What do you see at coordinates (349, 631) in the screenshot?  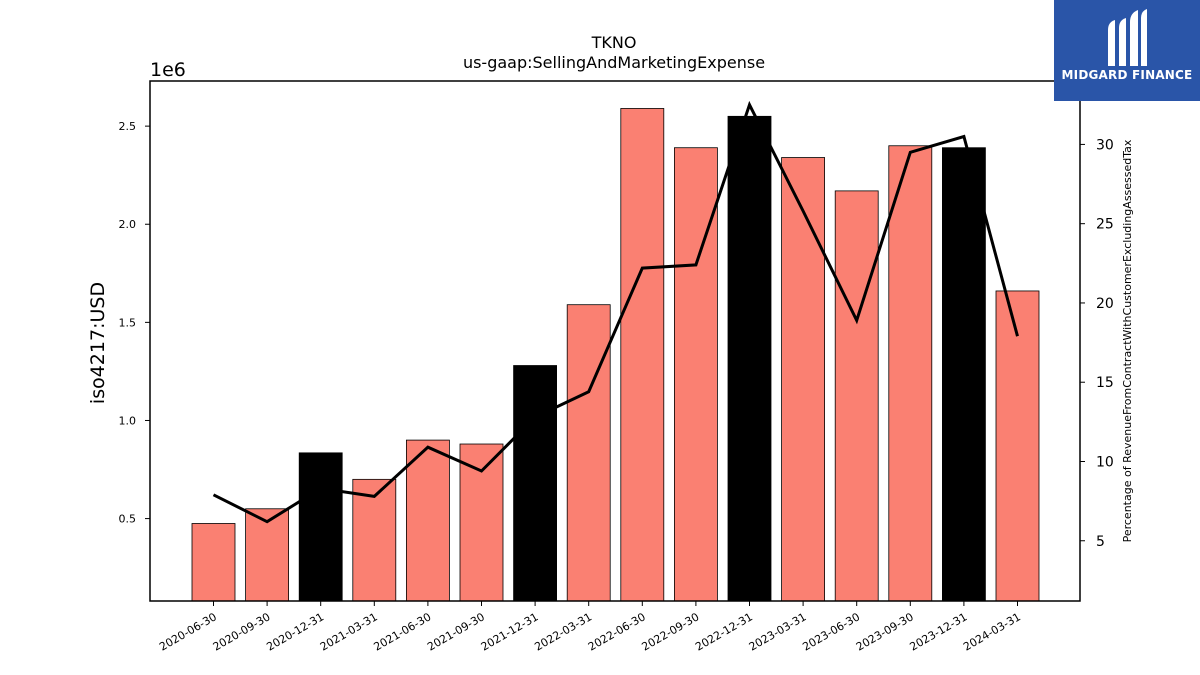 I see `x-tick-label: 2021-03-31` at bounding box center [349, 631].